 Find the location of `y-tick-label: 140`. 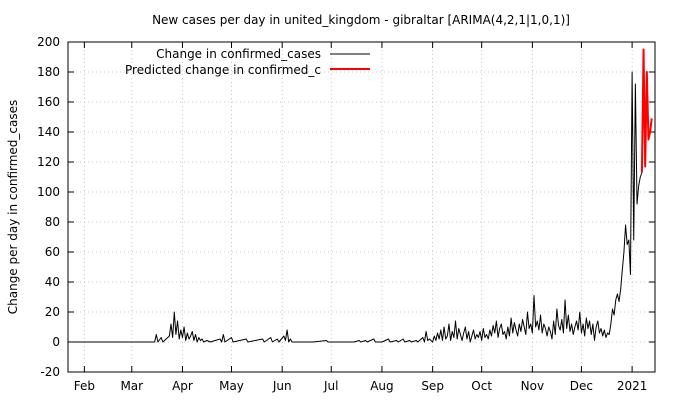

y-tick-label: 140 is located at coordinates (48, 132).